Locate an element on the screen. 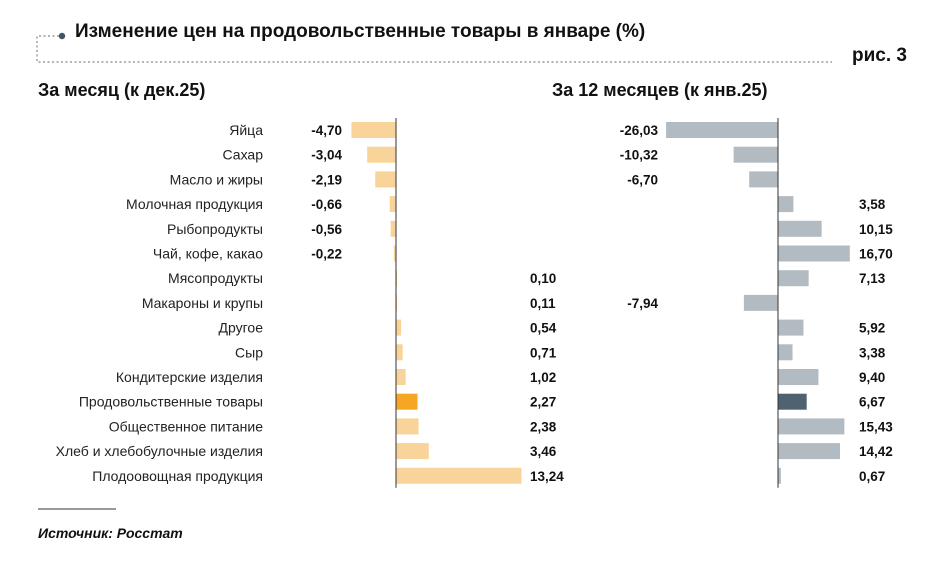  category-label: Яйца is located at coordinates (246, 130).